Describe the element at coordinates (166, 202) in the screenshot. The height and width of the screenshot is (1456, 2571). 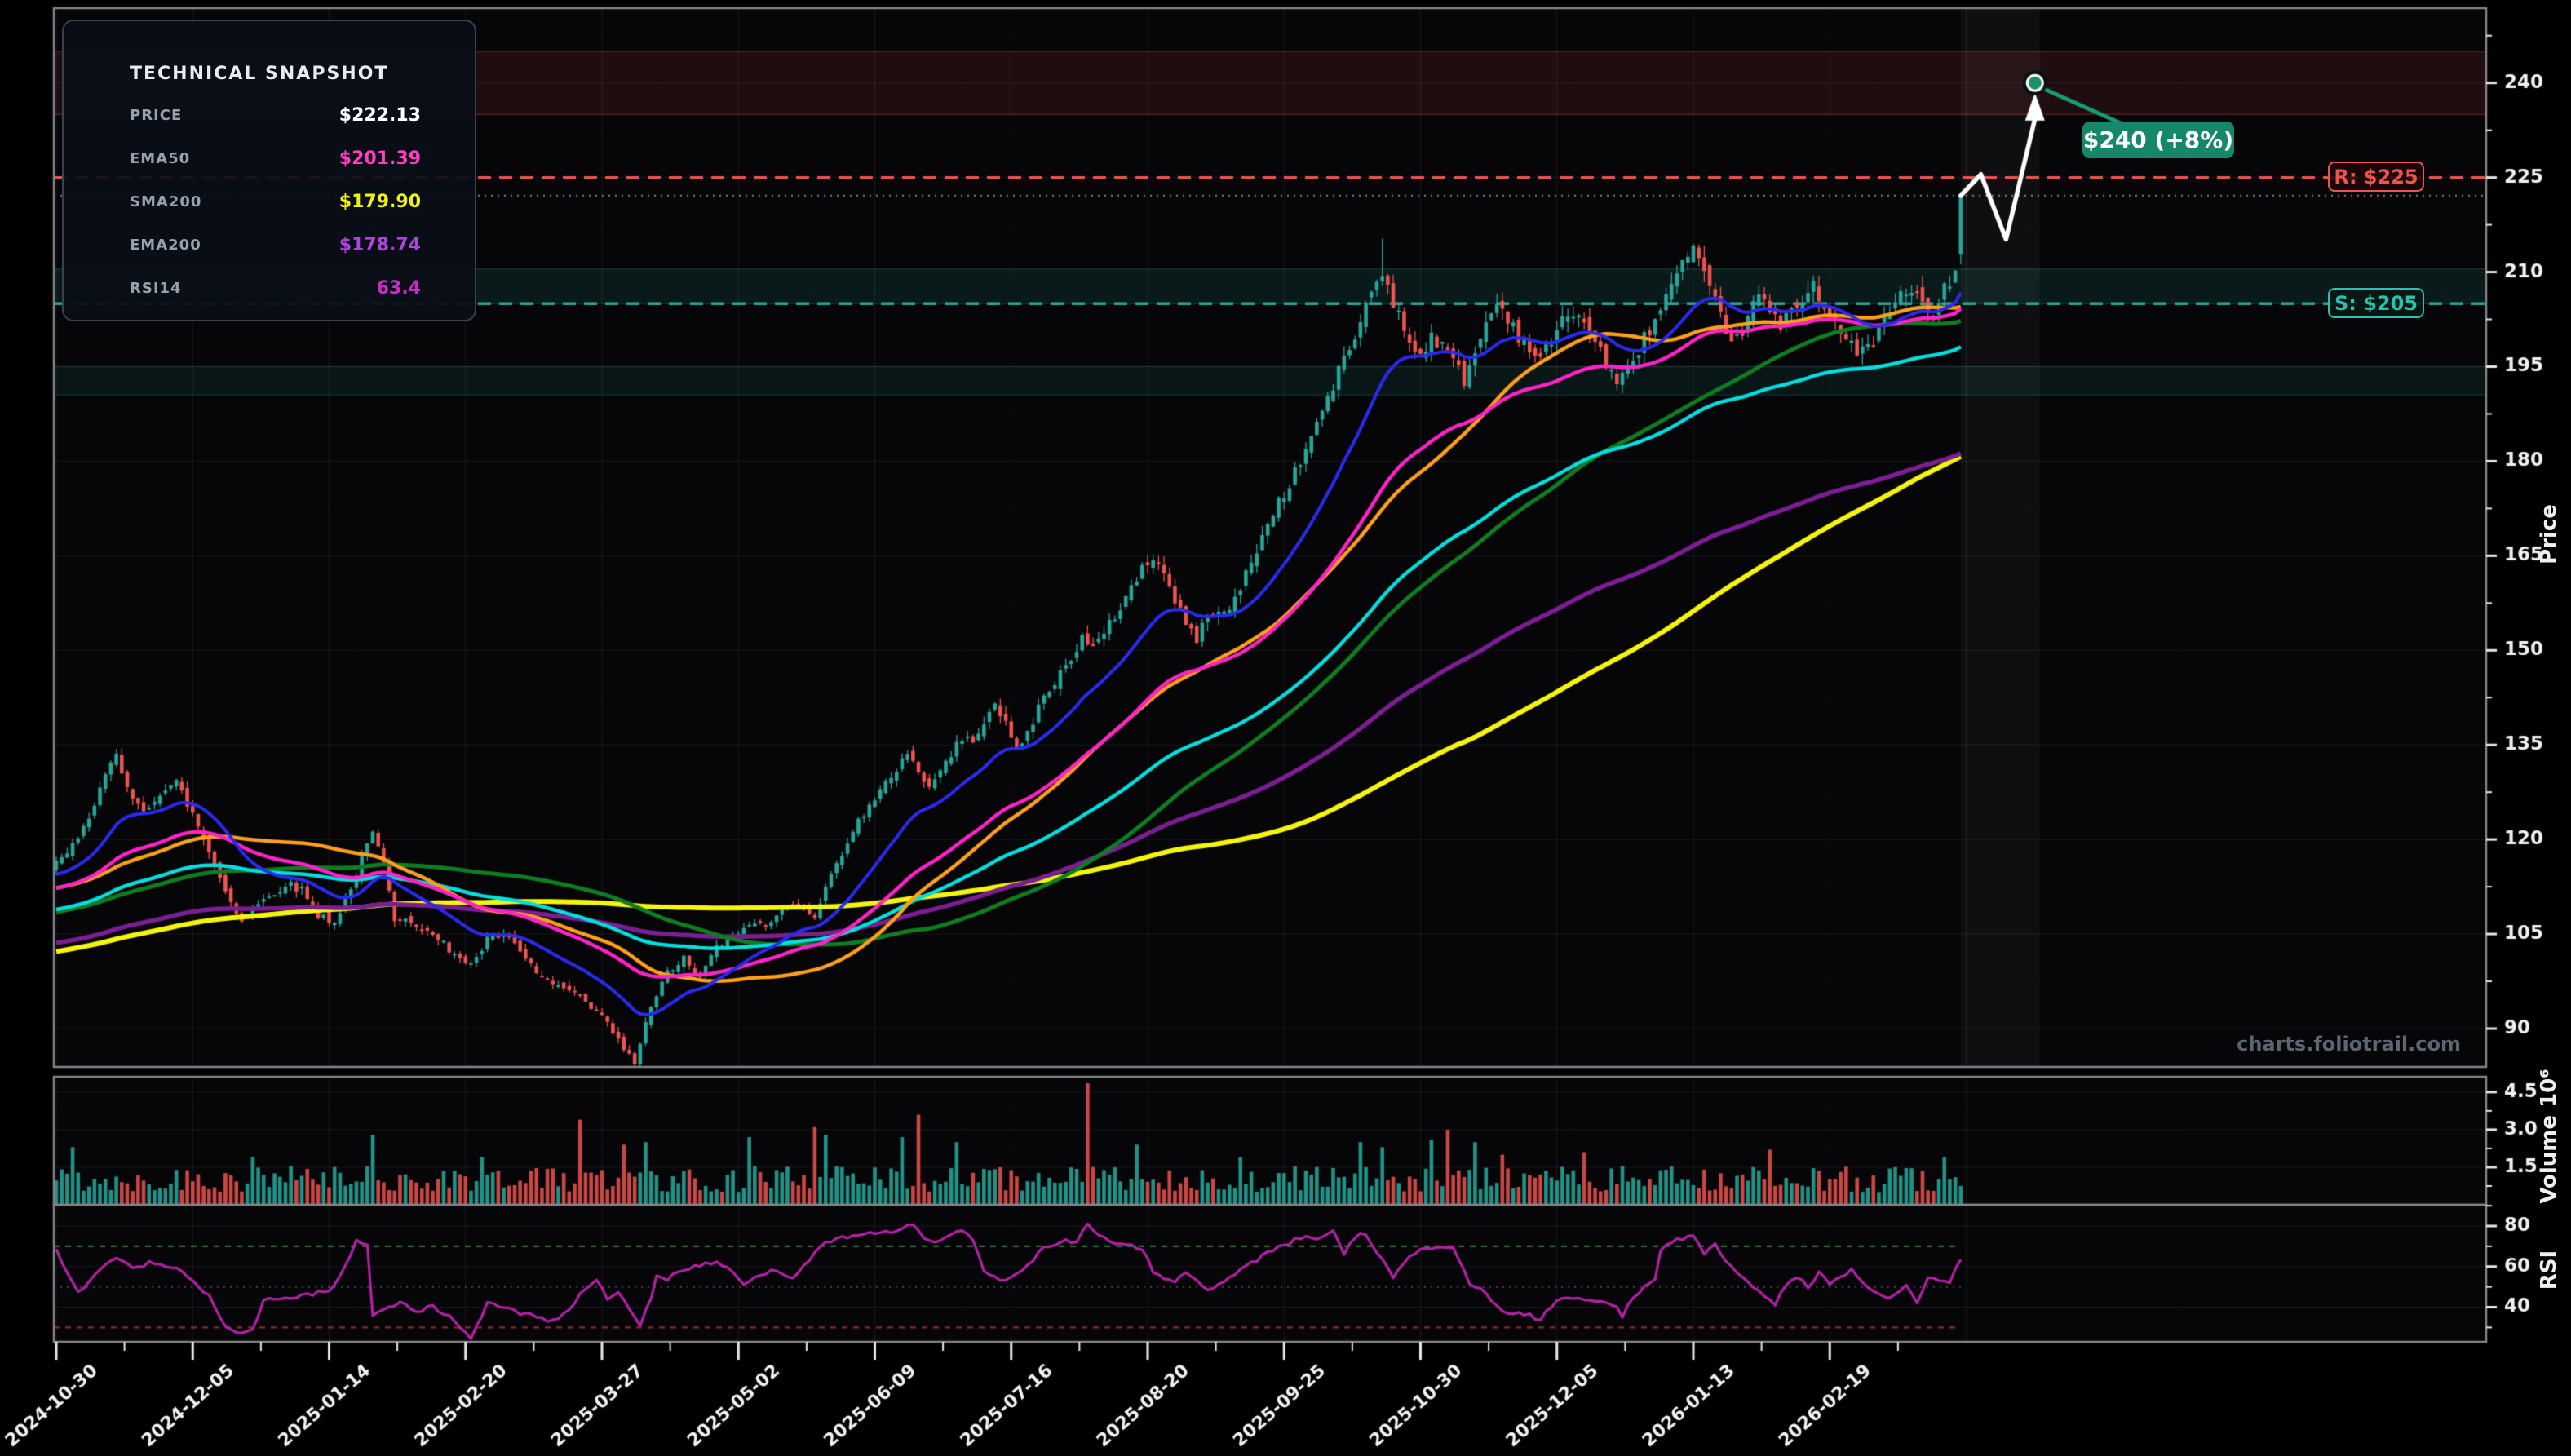
I see `snapshot-sma200-label: SMA200` at that location.